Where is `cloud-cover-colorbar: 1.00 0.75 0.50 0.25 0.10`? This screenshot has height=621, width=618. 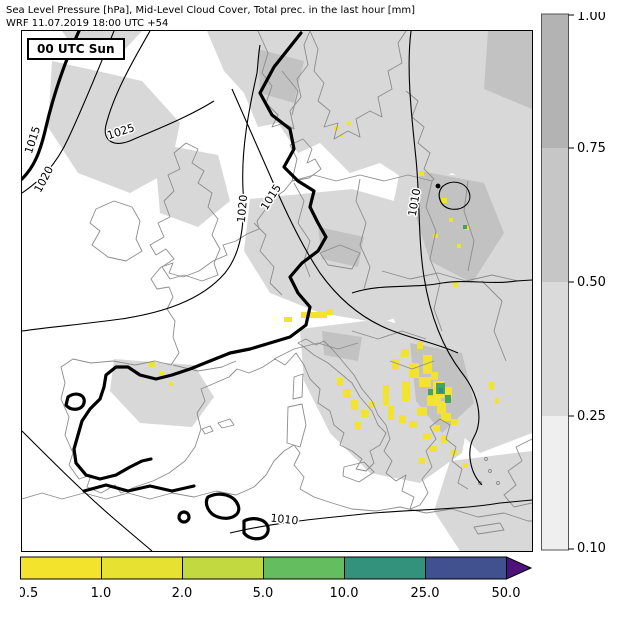
cloud-cover-colorbar: 1.00 0.75 0.50 0.25 0.10 is located at coordinates (579, 282).